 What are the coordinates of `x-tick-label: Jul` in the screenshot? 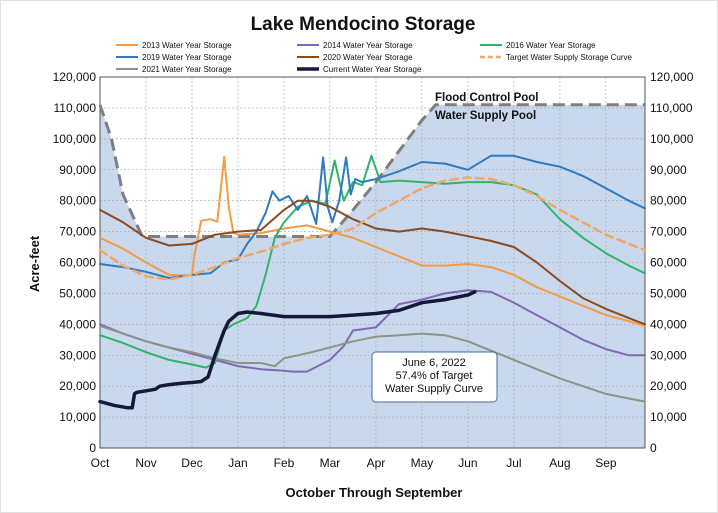 It's located at (513, 463).